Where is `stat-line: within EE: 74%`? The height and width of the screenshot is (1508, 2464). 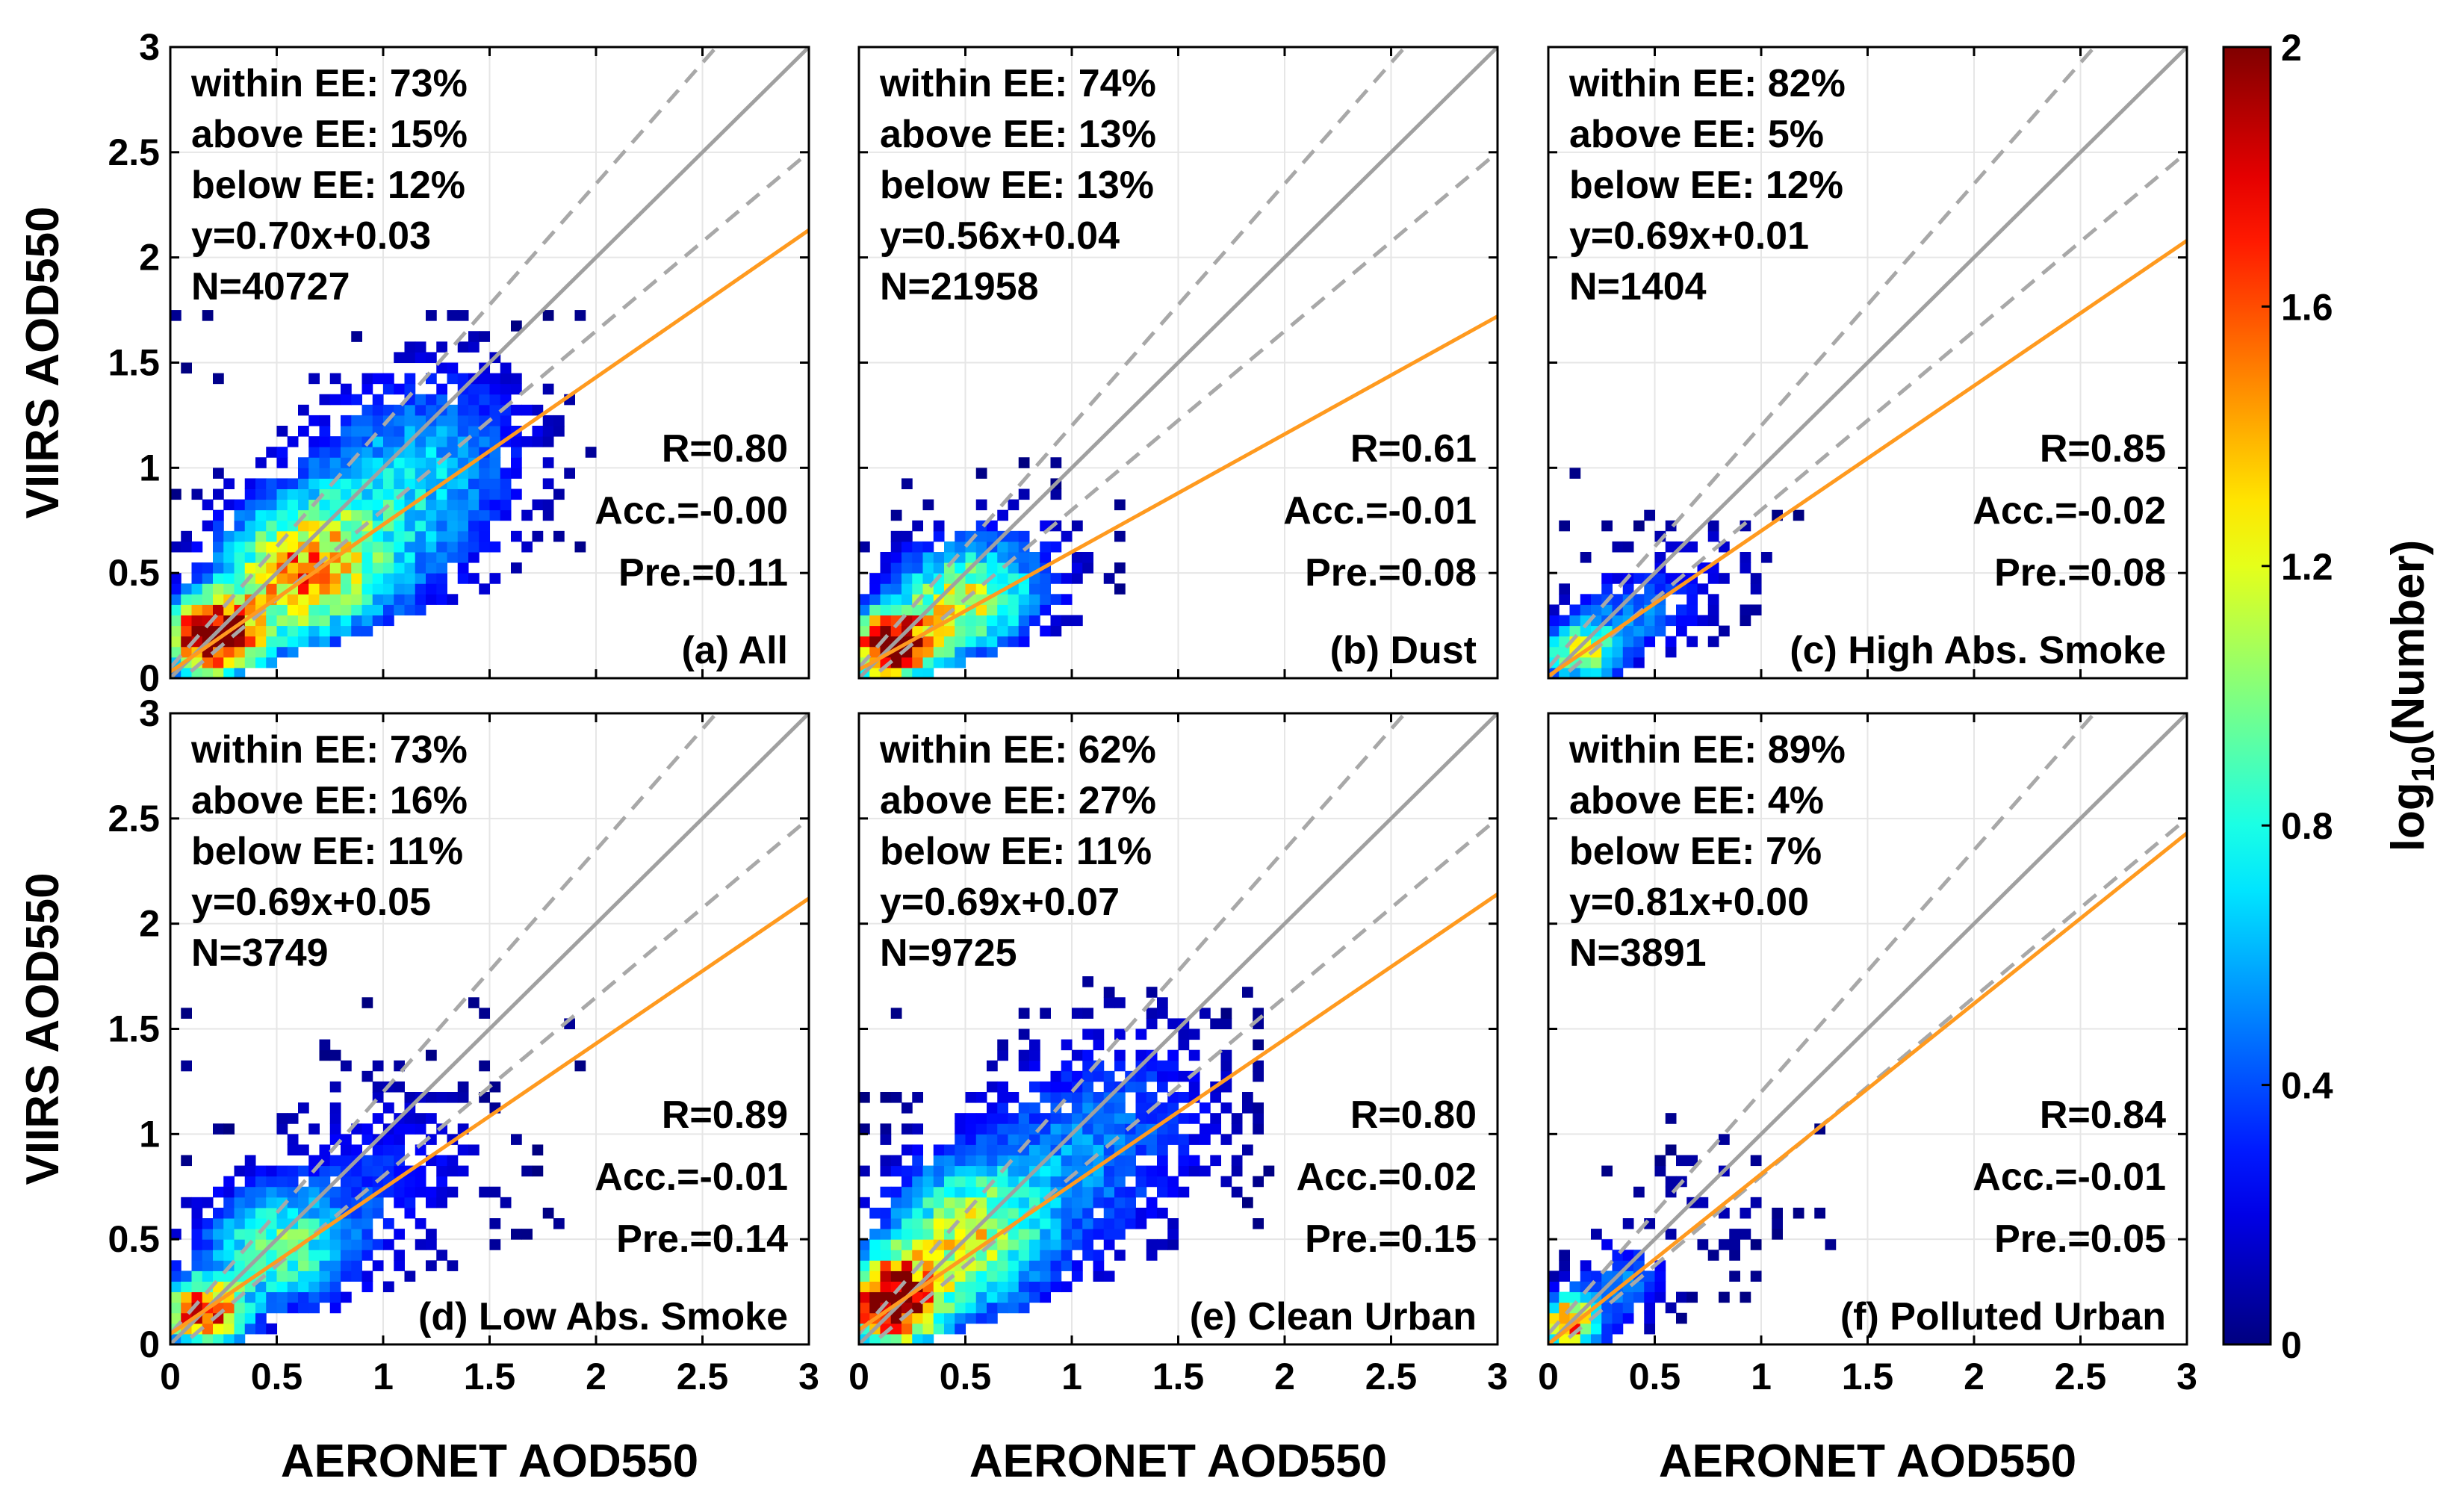 stat-line: within EE: 74% is located at coordinates (1017, 83).